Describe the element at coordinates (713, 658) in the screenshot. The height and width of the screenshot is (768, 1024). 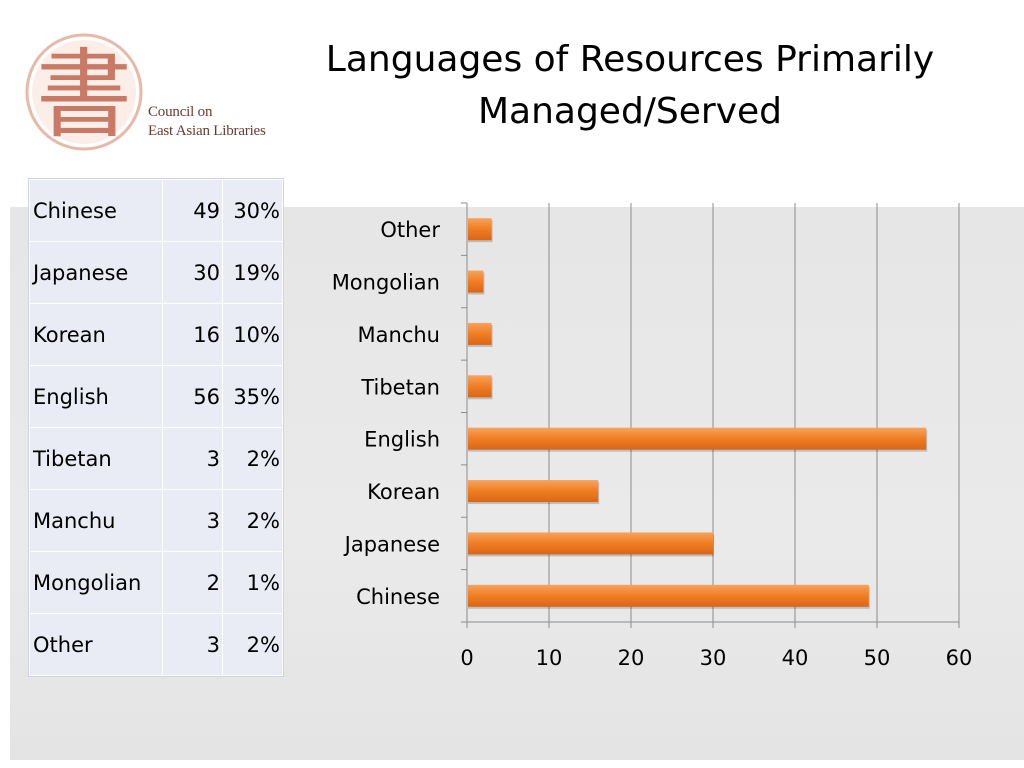
I see `x-tick-label: 30` at that location.